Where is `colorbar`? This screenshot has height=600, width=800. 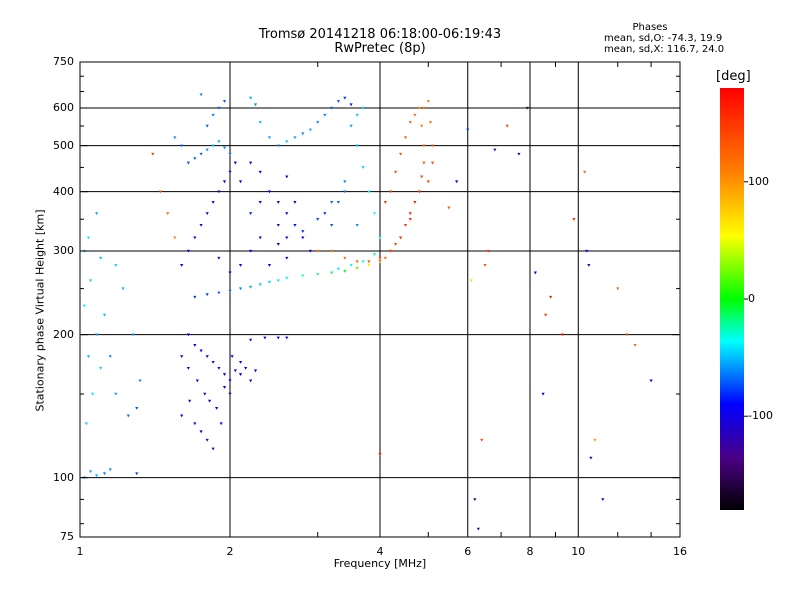
colorbar is located at coordinates (732, 299).